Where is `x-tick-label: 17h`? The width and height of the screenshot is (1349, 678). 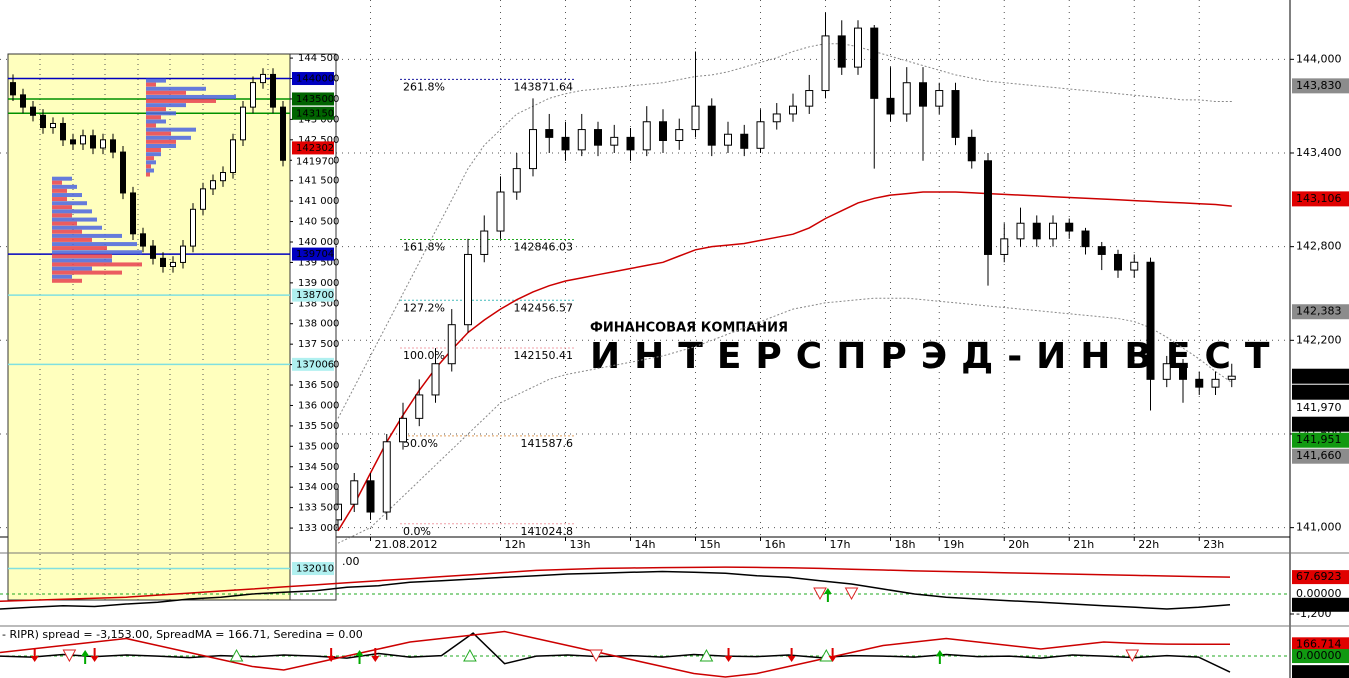
x-tick-label: 17h is located at coordinates (840, 544).